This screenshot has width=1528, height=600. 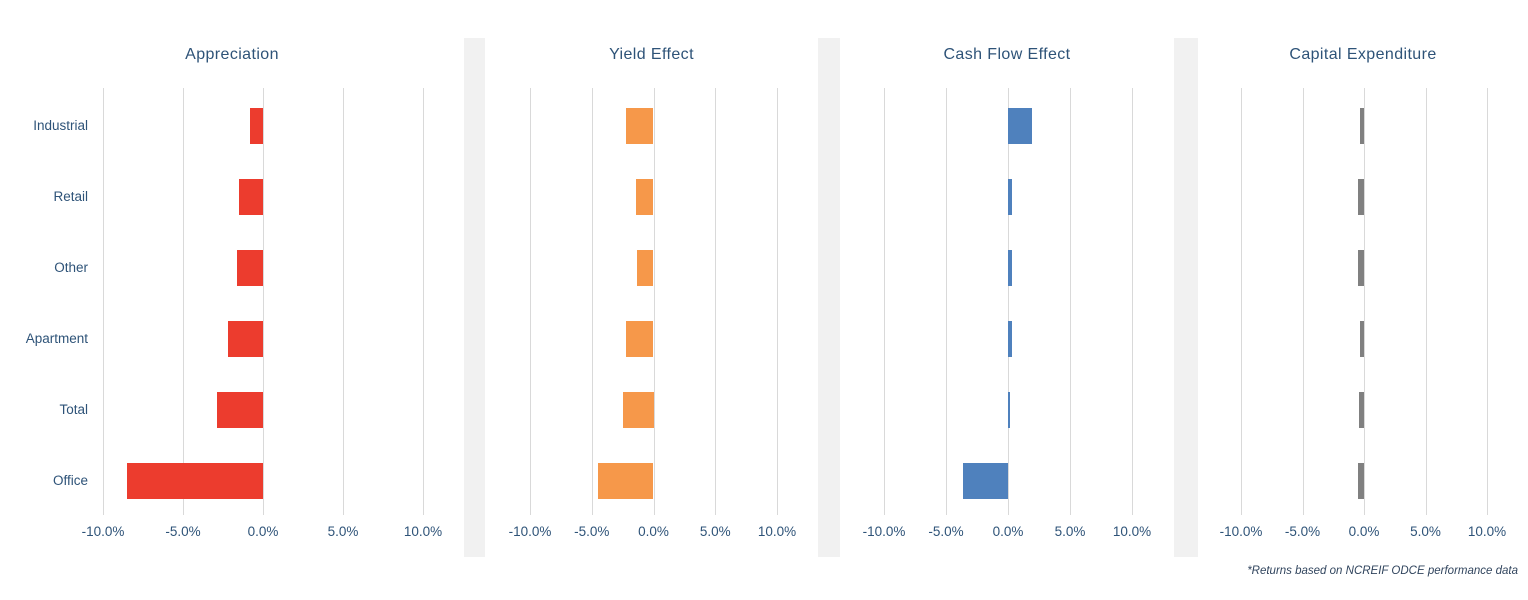 What do you see at coordinates (1070, 531) in the screenshot?
I see `x-tick-label-cash-flow-effect-3: 5.0%` at bounding box center [1070, 531].